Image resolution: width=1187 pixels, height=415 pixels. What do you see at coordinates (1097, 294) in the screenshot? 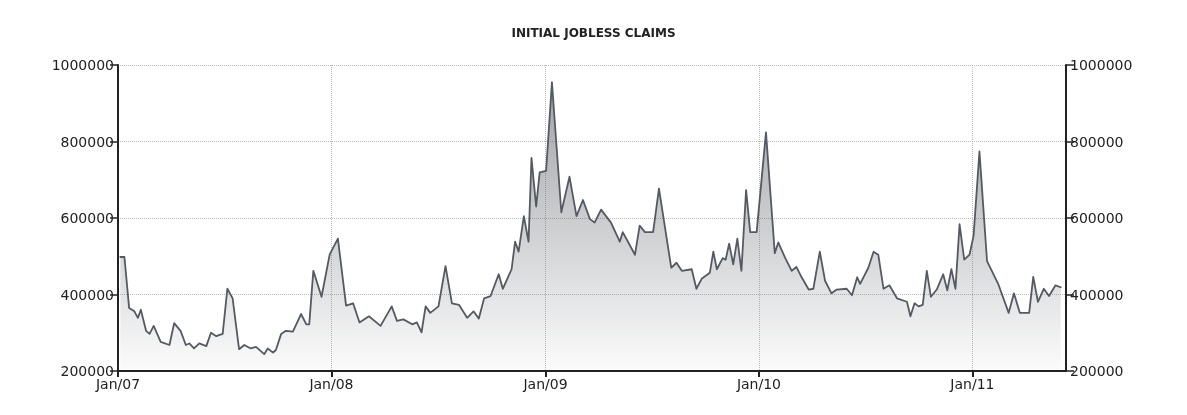
I see `y2-tick-label: 400000` at bounding box center [1097, 294].